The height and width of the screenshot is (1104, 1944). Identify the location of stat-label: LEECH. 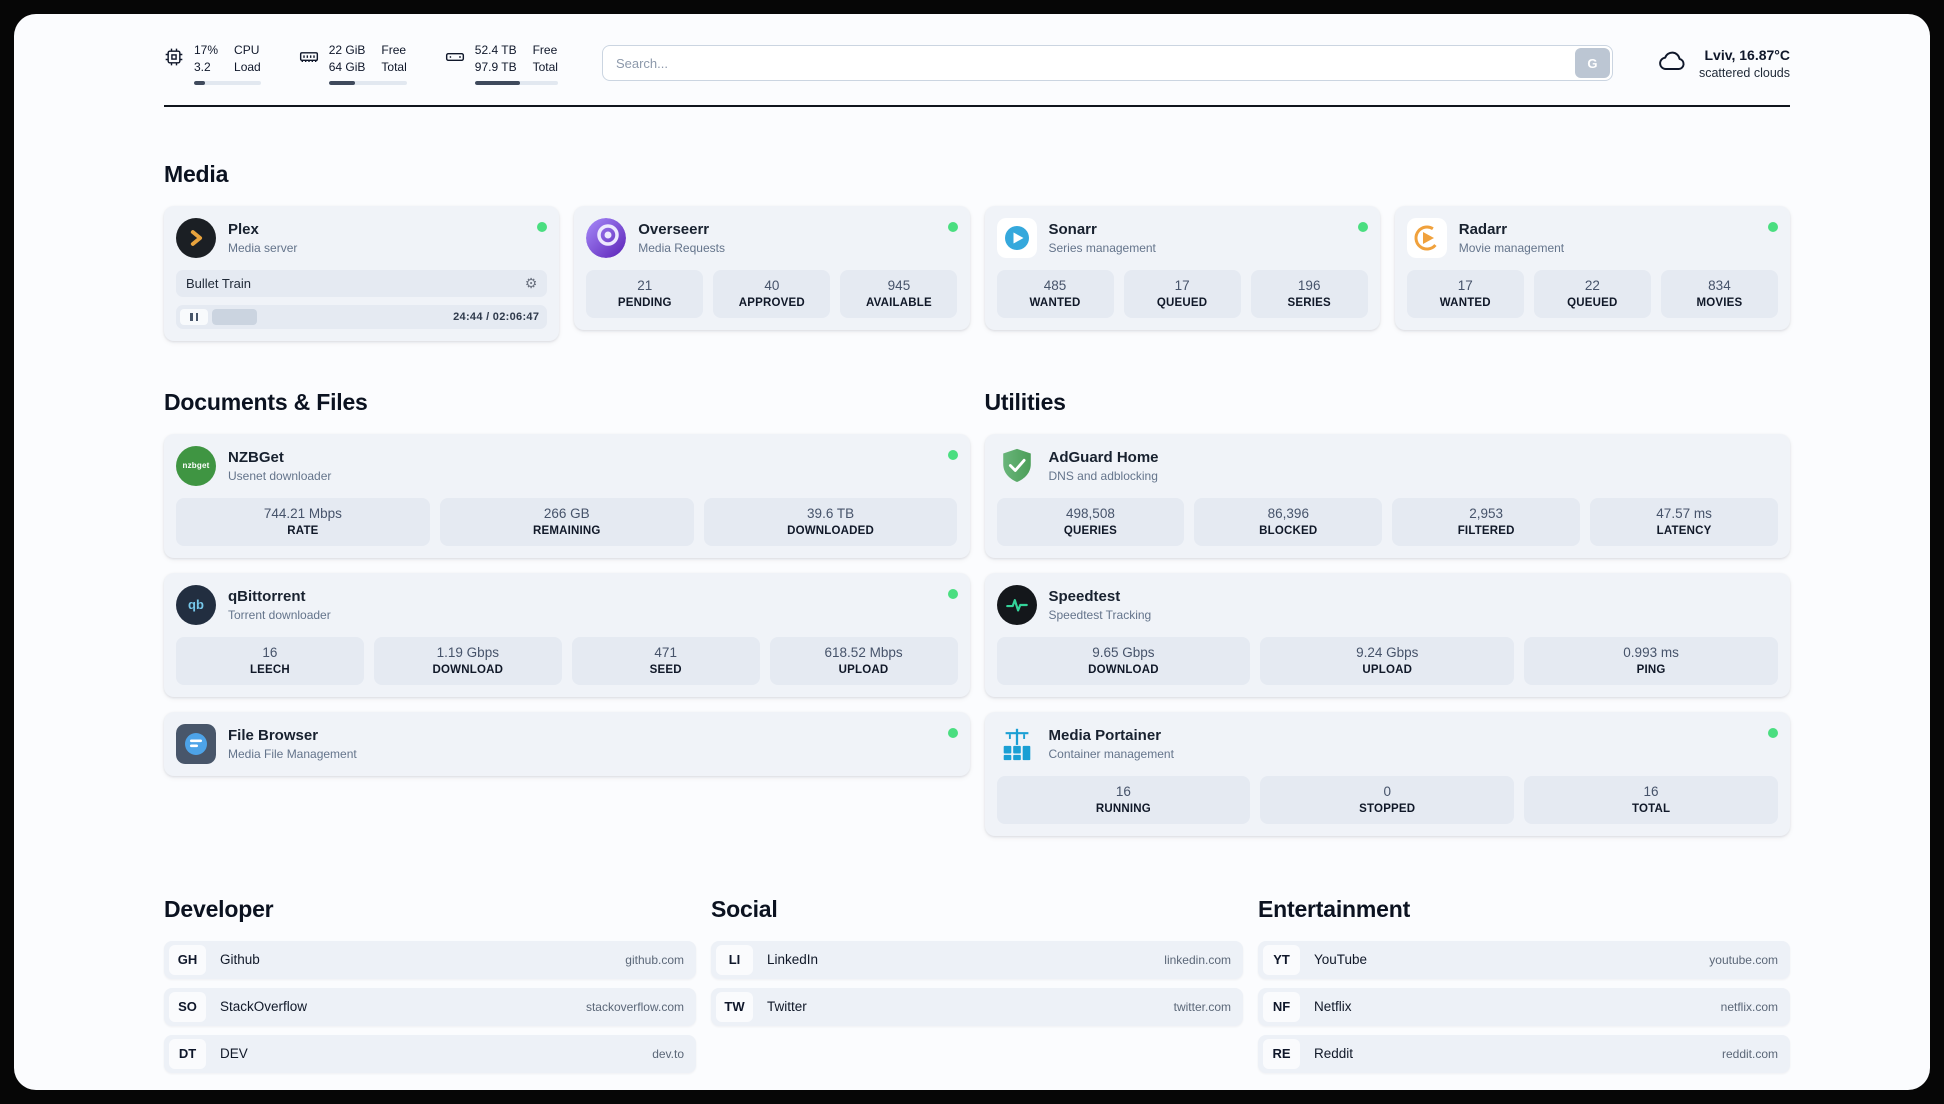
(269, 669).